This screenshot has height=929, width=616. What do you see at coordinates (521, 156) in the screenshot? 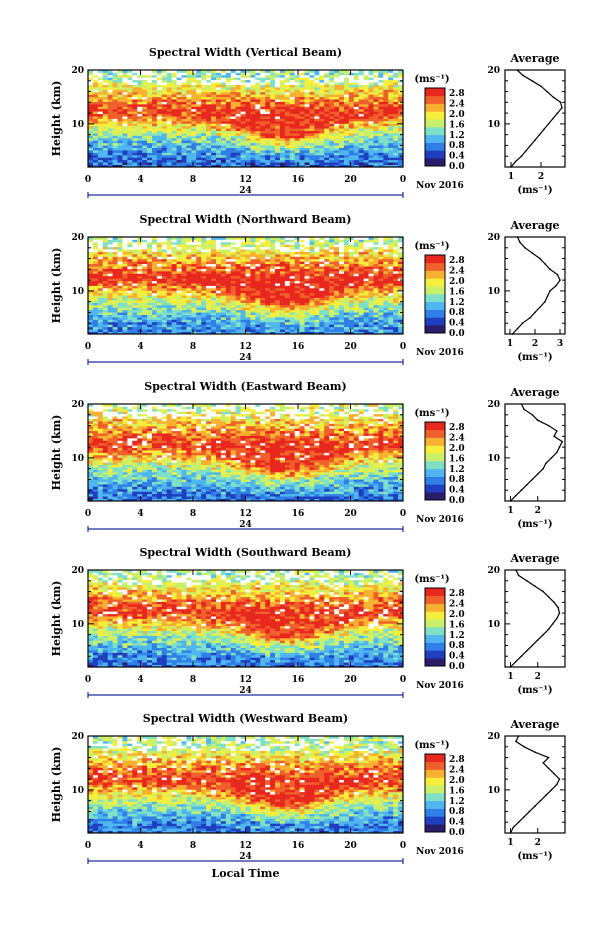
I see `profile-point` at bounding box center [521, 156].